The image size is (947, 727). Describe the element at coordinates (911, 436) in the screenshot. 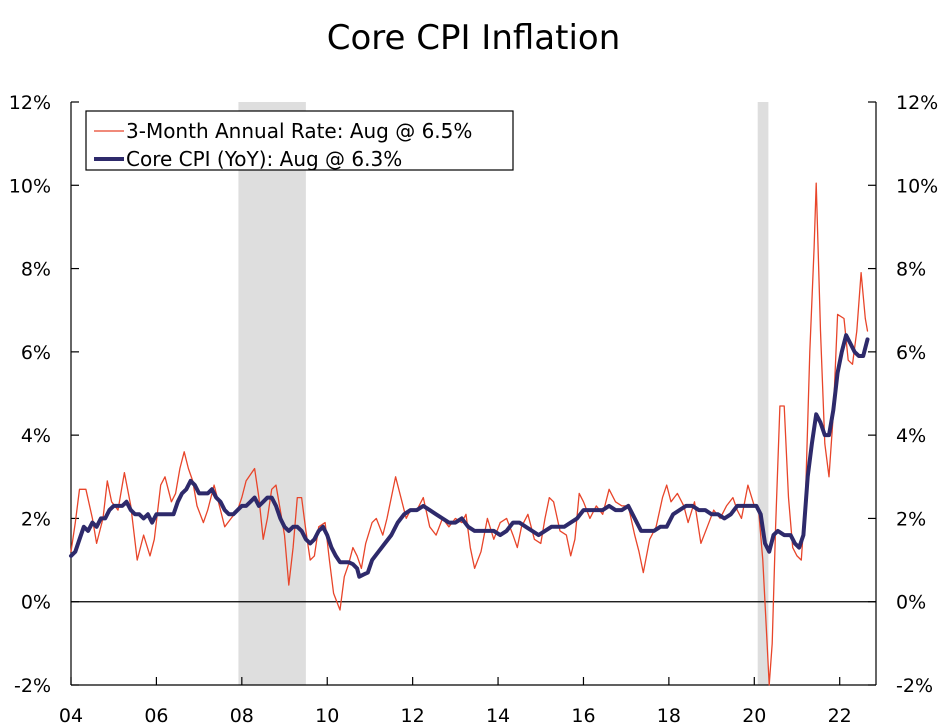

I see `y-tick-label-right: 4%` at that location.